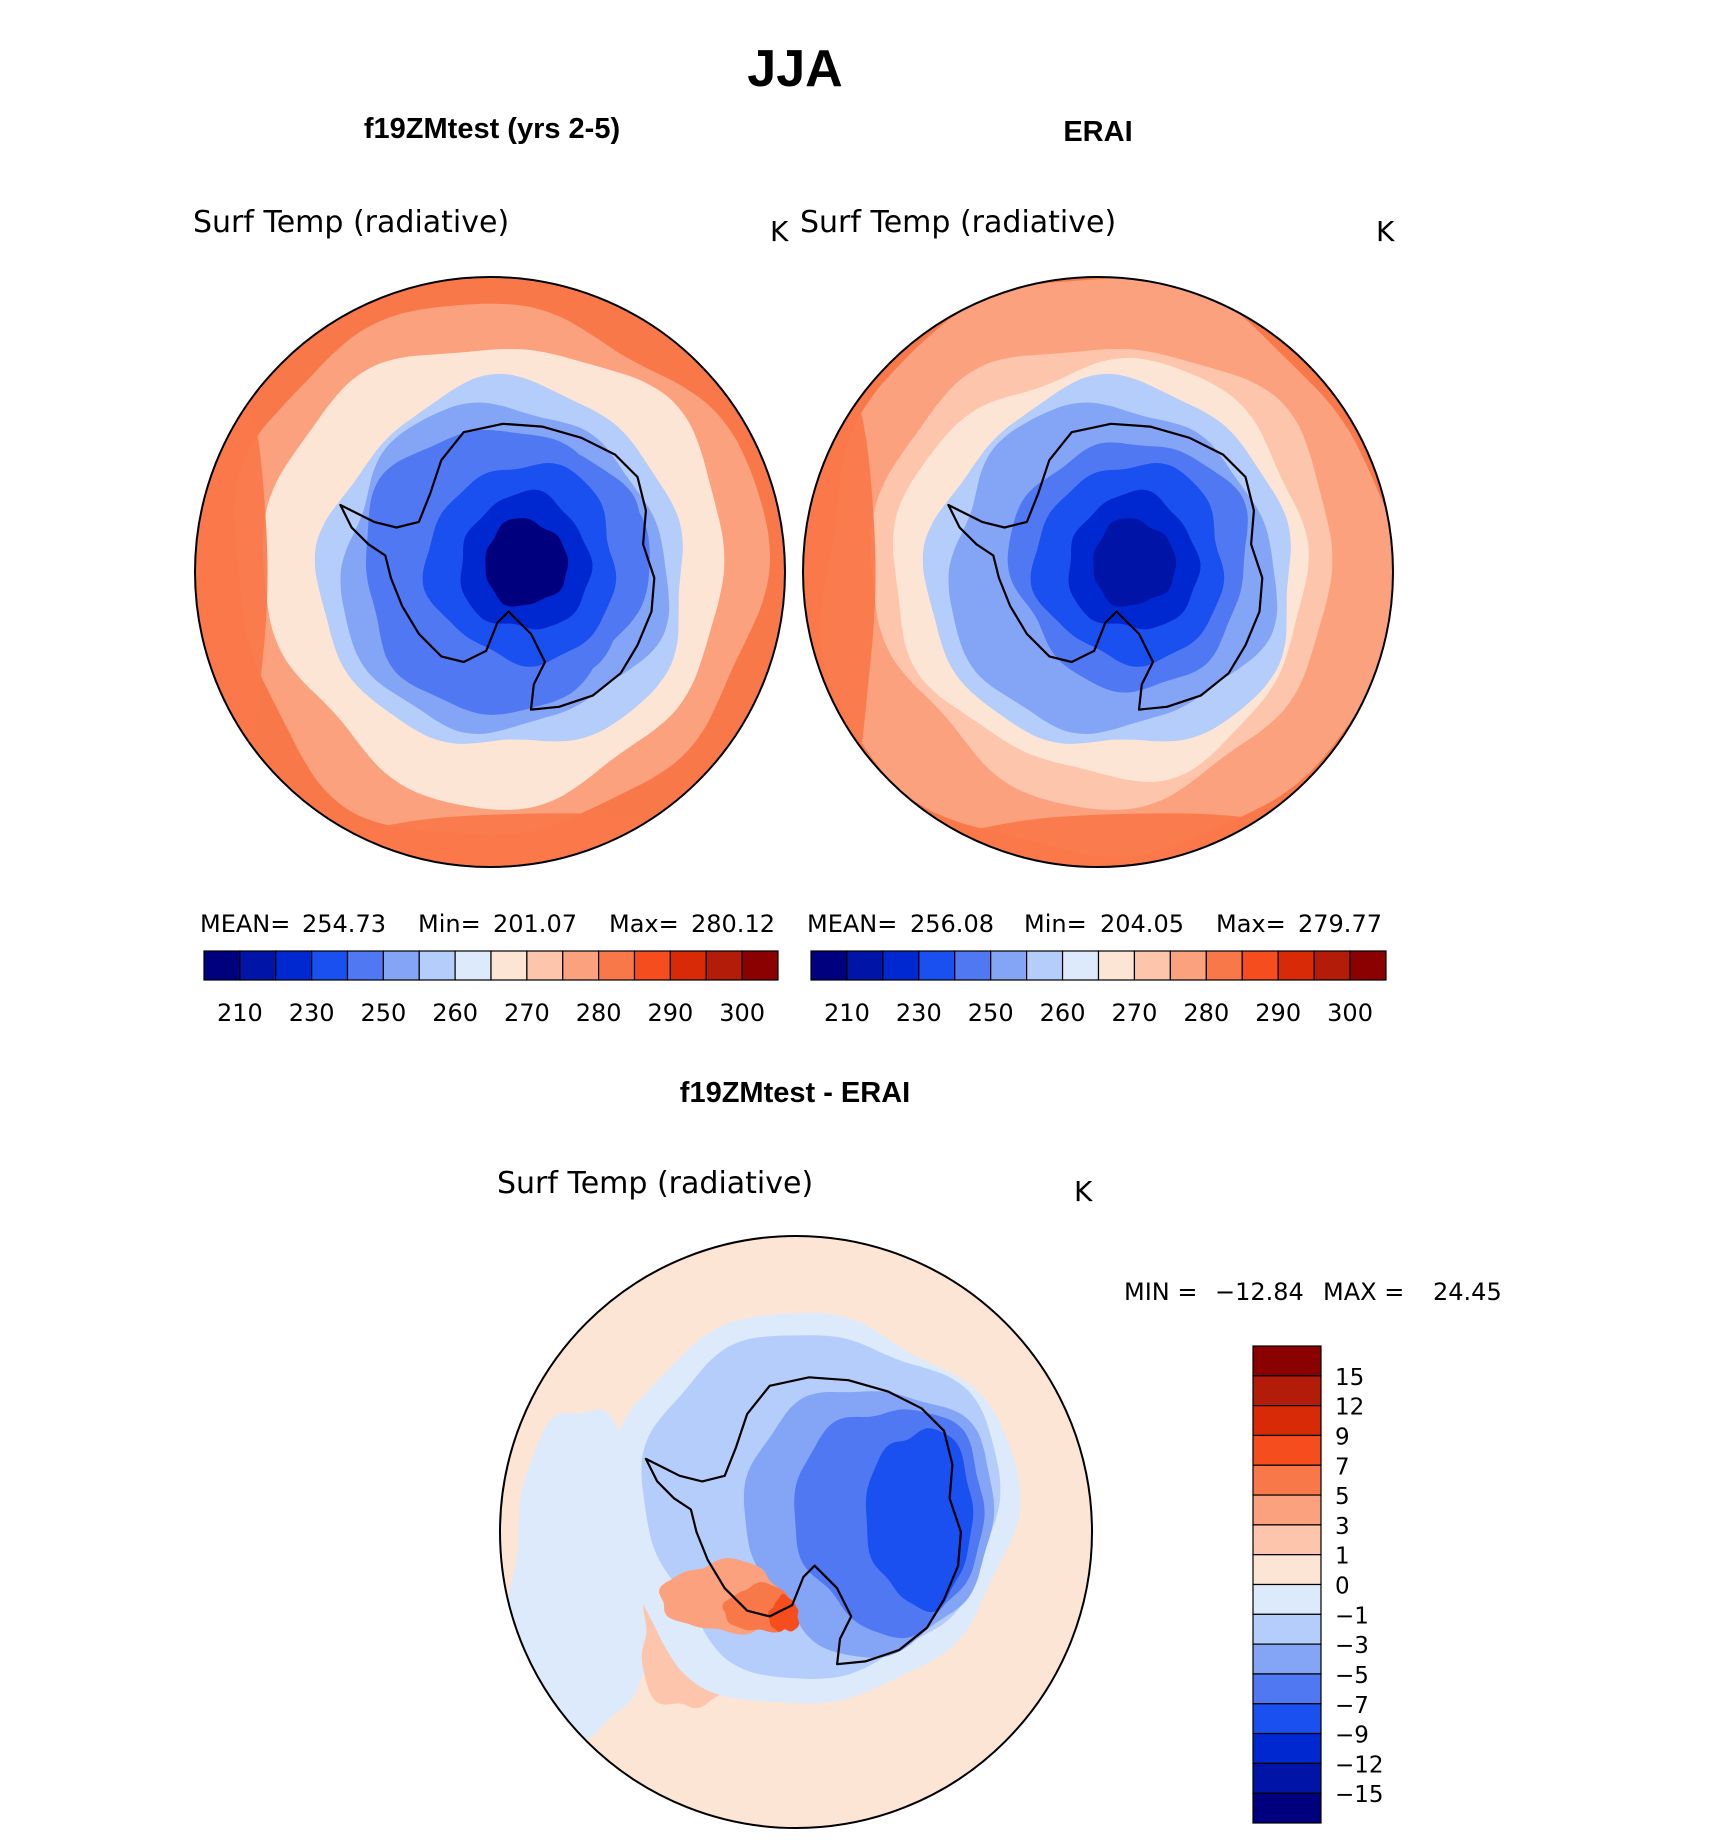  What do you see at coordinates (1352, 1736) in the screenshot?
I see `panel-diff-colorbar-tick-label: −9` at bounding box center [1352, 1736].